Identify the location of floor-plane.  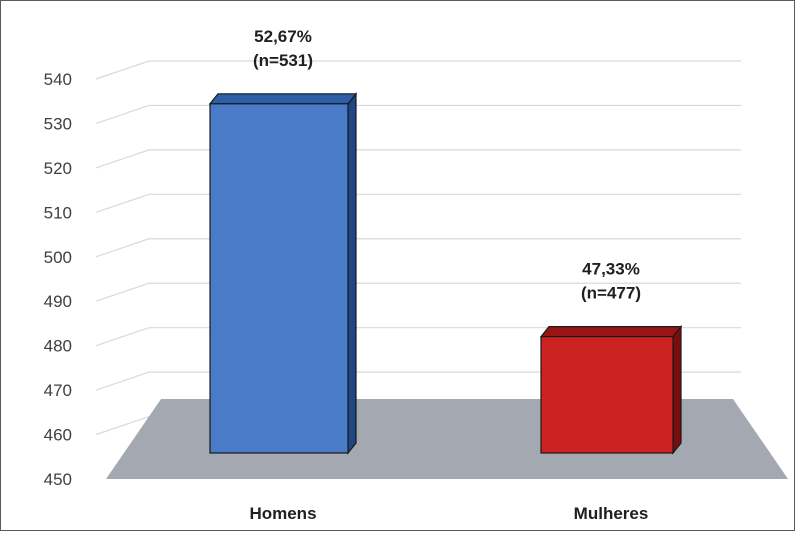
(447, 439).